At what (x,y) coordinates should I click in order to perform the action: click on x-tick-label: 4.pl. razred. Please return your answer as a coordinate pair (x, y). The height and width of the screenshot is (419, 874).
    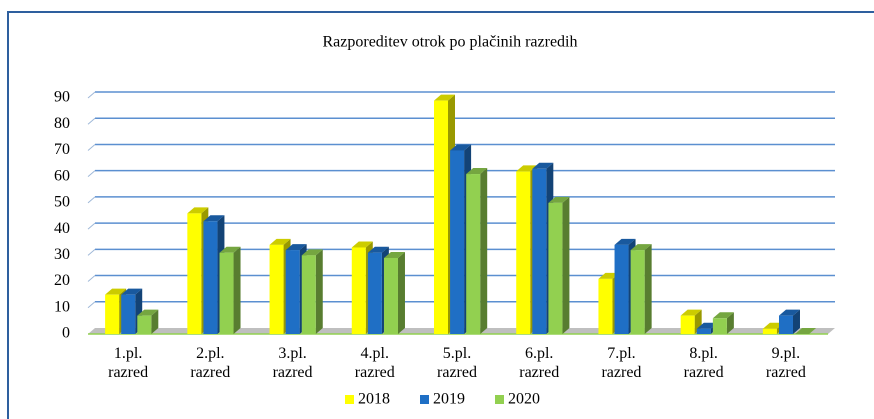
    Looking at the image, I should click on (374, 363).